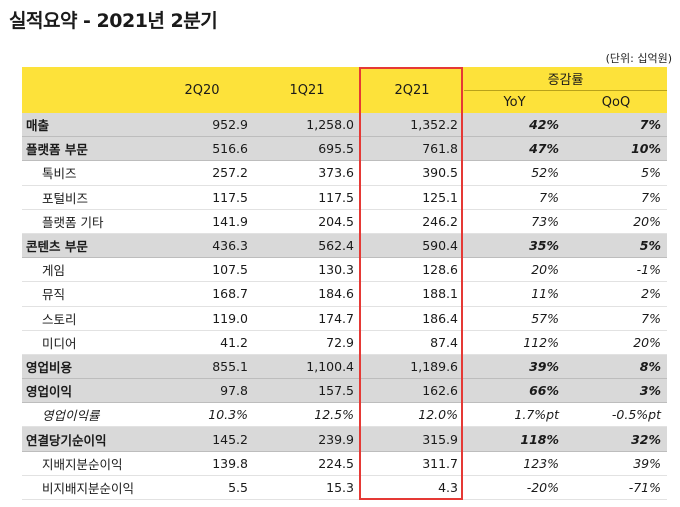  I want to click on cell-qoq: -1%, so click(616, 270).